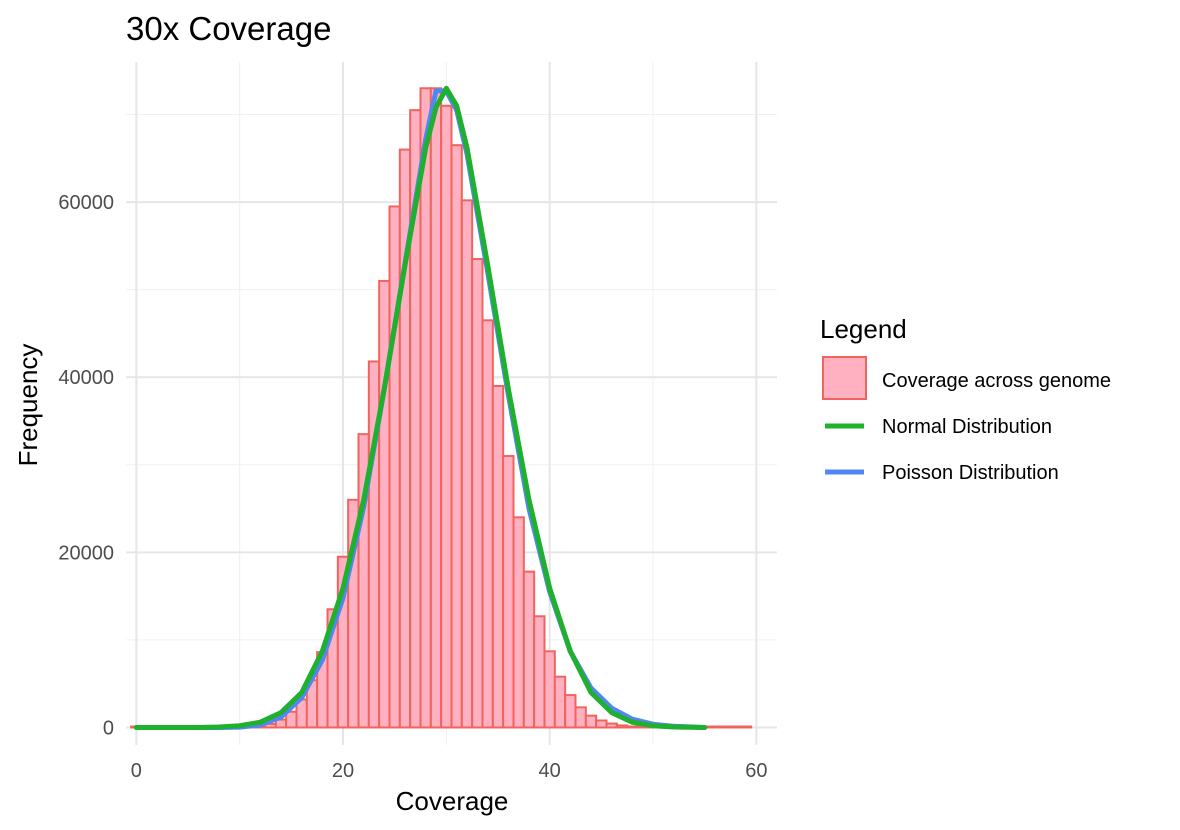 The image size is (1180, 830). I want to click on y-tick-label: 20000, so click(86, 553).